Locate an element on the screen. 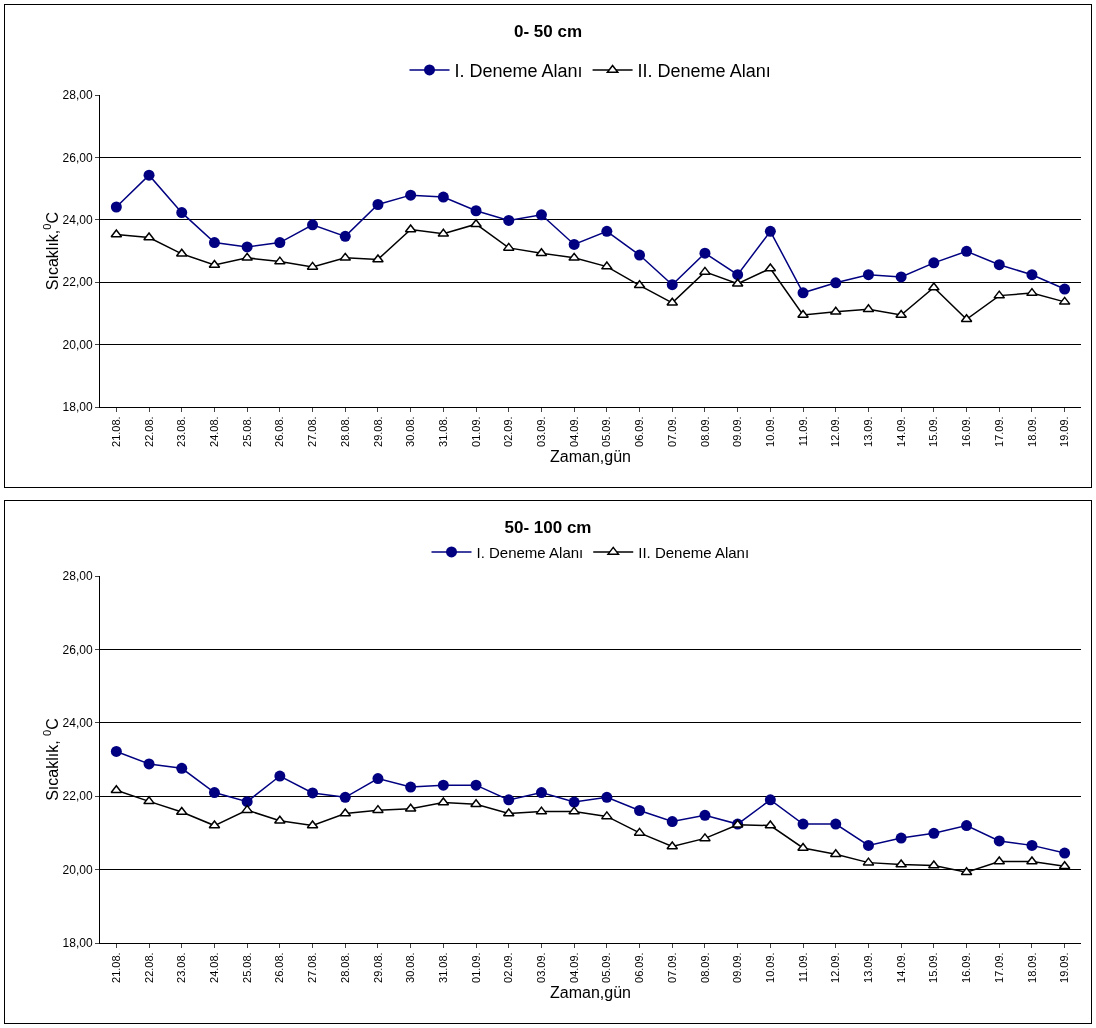 The image size is (1096, 1028). x-tick-label: 14.09. is located at coordinates (900, 431).